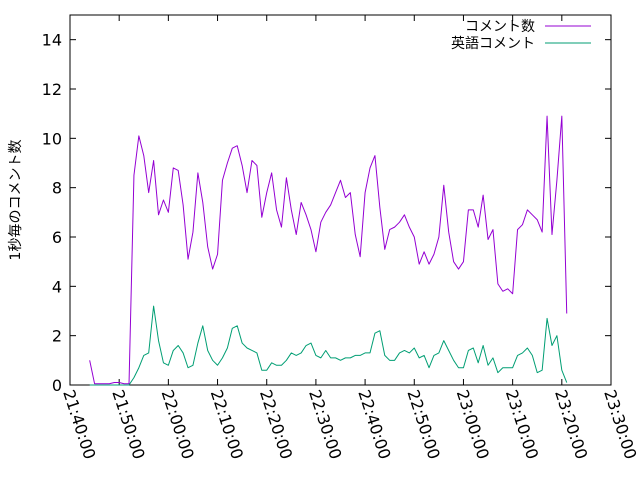 The image size is (640, 480). What do you see at coordinates (423, 424) in the screenshot?
I see `x-tick-label: 22:50:00` at bounding box center [423, 424].